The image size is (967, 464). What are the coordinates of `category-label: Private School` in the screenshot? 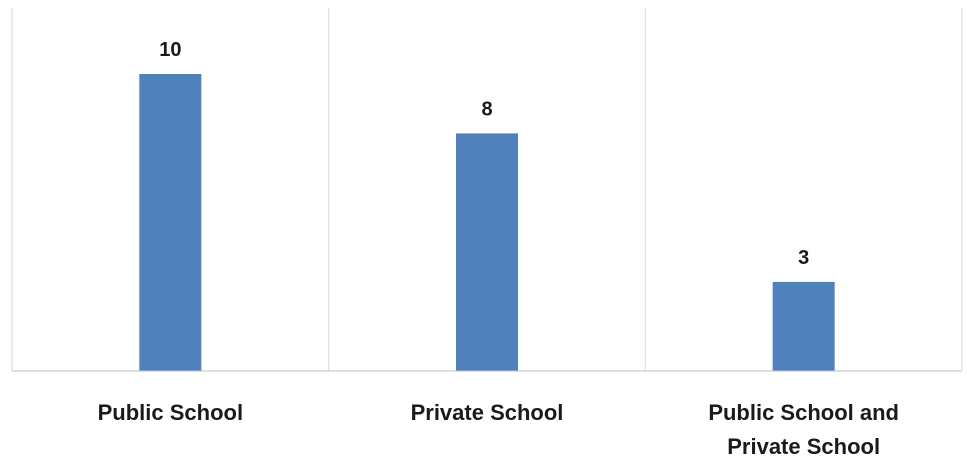 It's located at (487, 412).